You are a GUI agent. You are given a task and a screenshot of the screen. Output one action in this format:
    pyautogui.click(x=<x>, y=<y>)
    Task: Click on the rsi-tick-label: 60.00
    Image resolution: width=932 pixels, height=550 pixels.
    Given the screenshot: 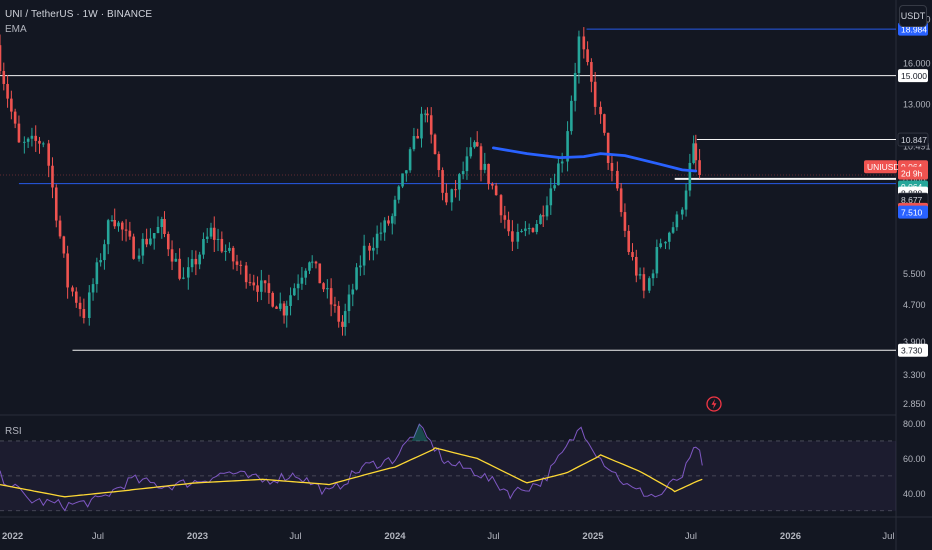 What is the action you would take?
    pyautogui.click(x=914, y=459)
    